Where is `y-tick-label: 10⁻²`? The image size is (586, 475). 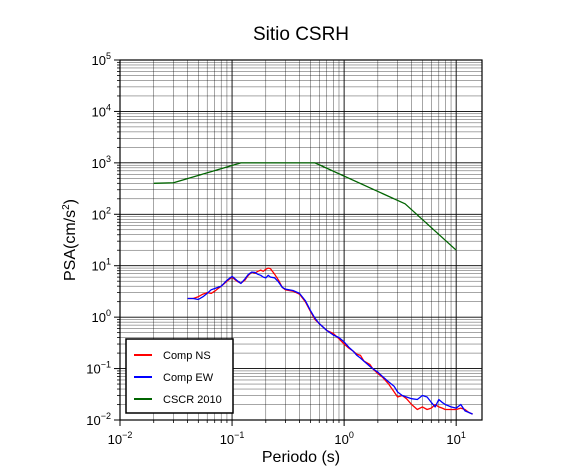 y-tick-label: 10⁻² is located at coordinates (98, 419).